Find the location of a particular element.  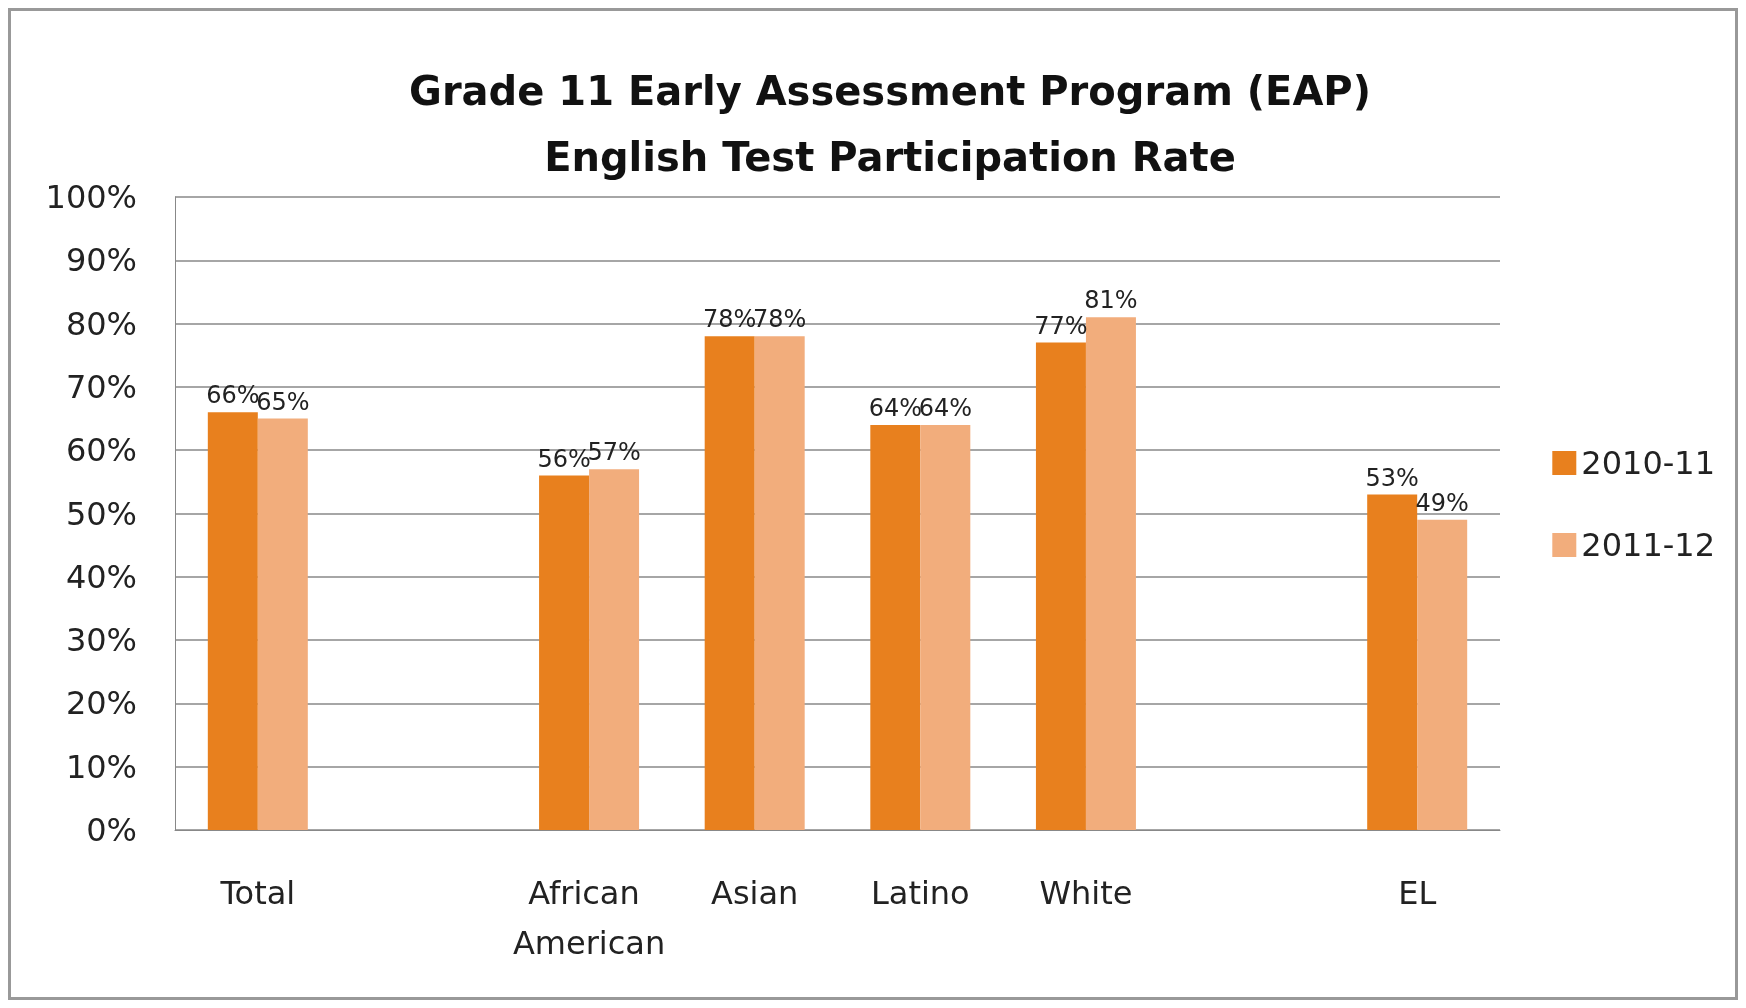

data-label: 53% is located at coordinates (1392, 477).